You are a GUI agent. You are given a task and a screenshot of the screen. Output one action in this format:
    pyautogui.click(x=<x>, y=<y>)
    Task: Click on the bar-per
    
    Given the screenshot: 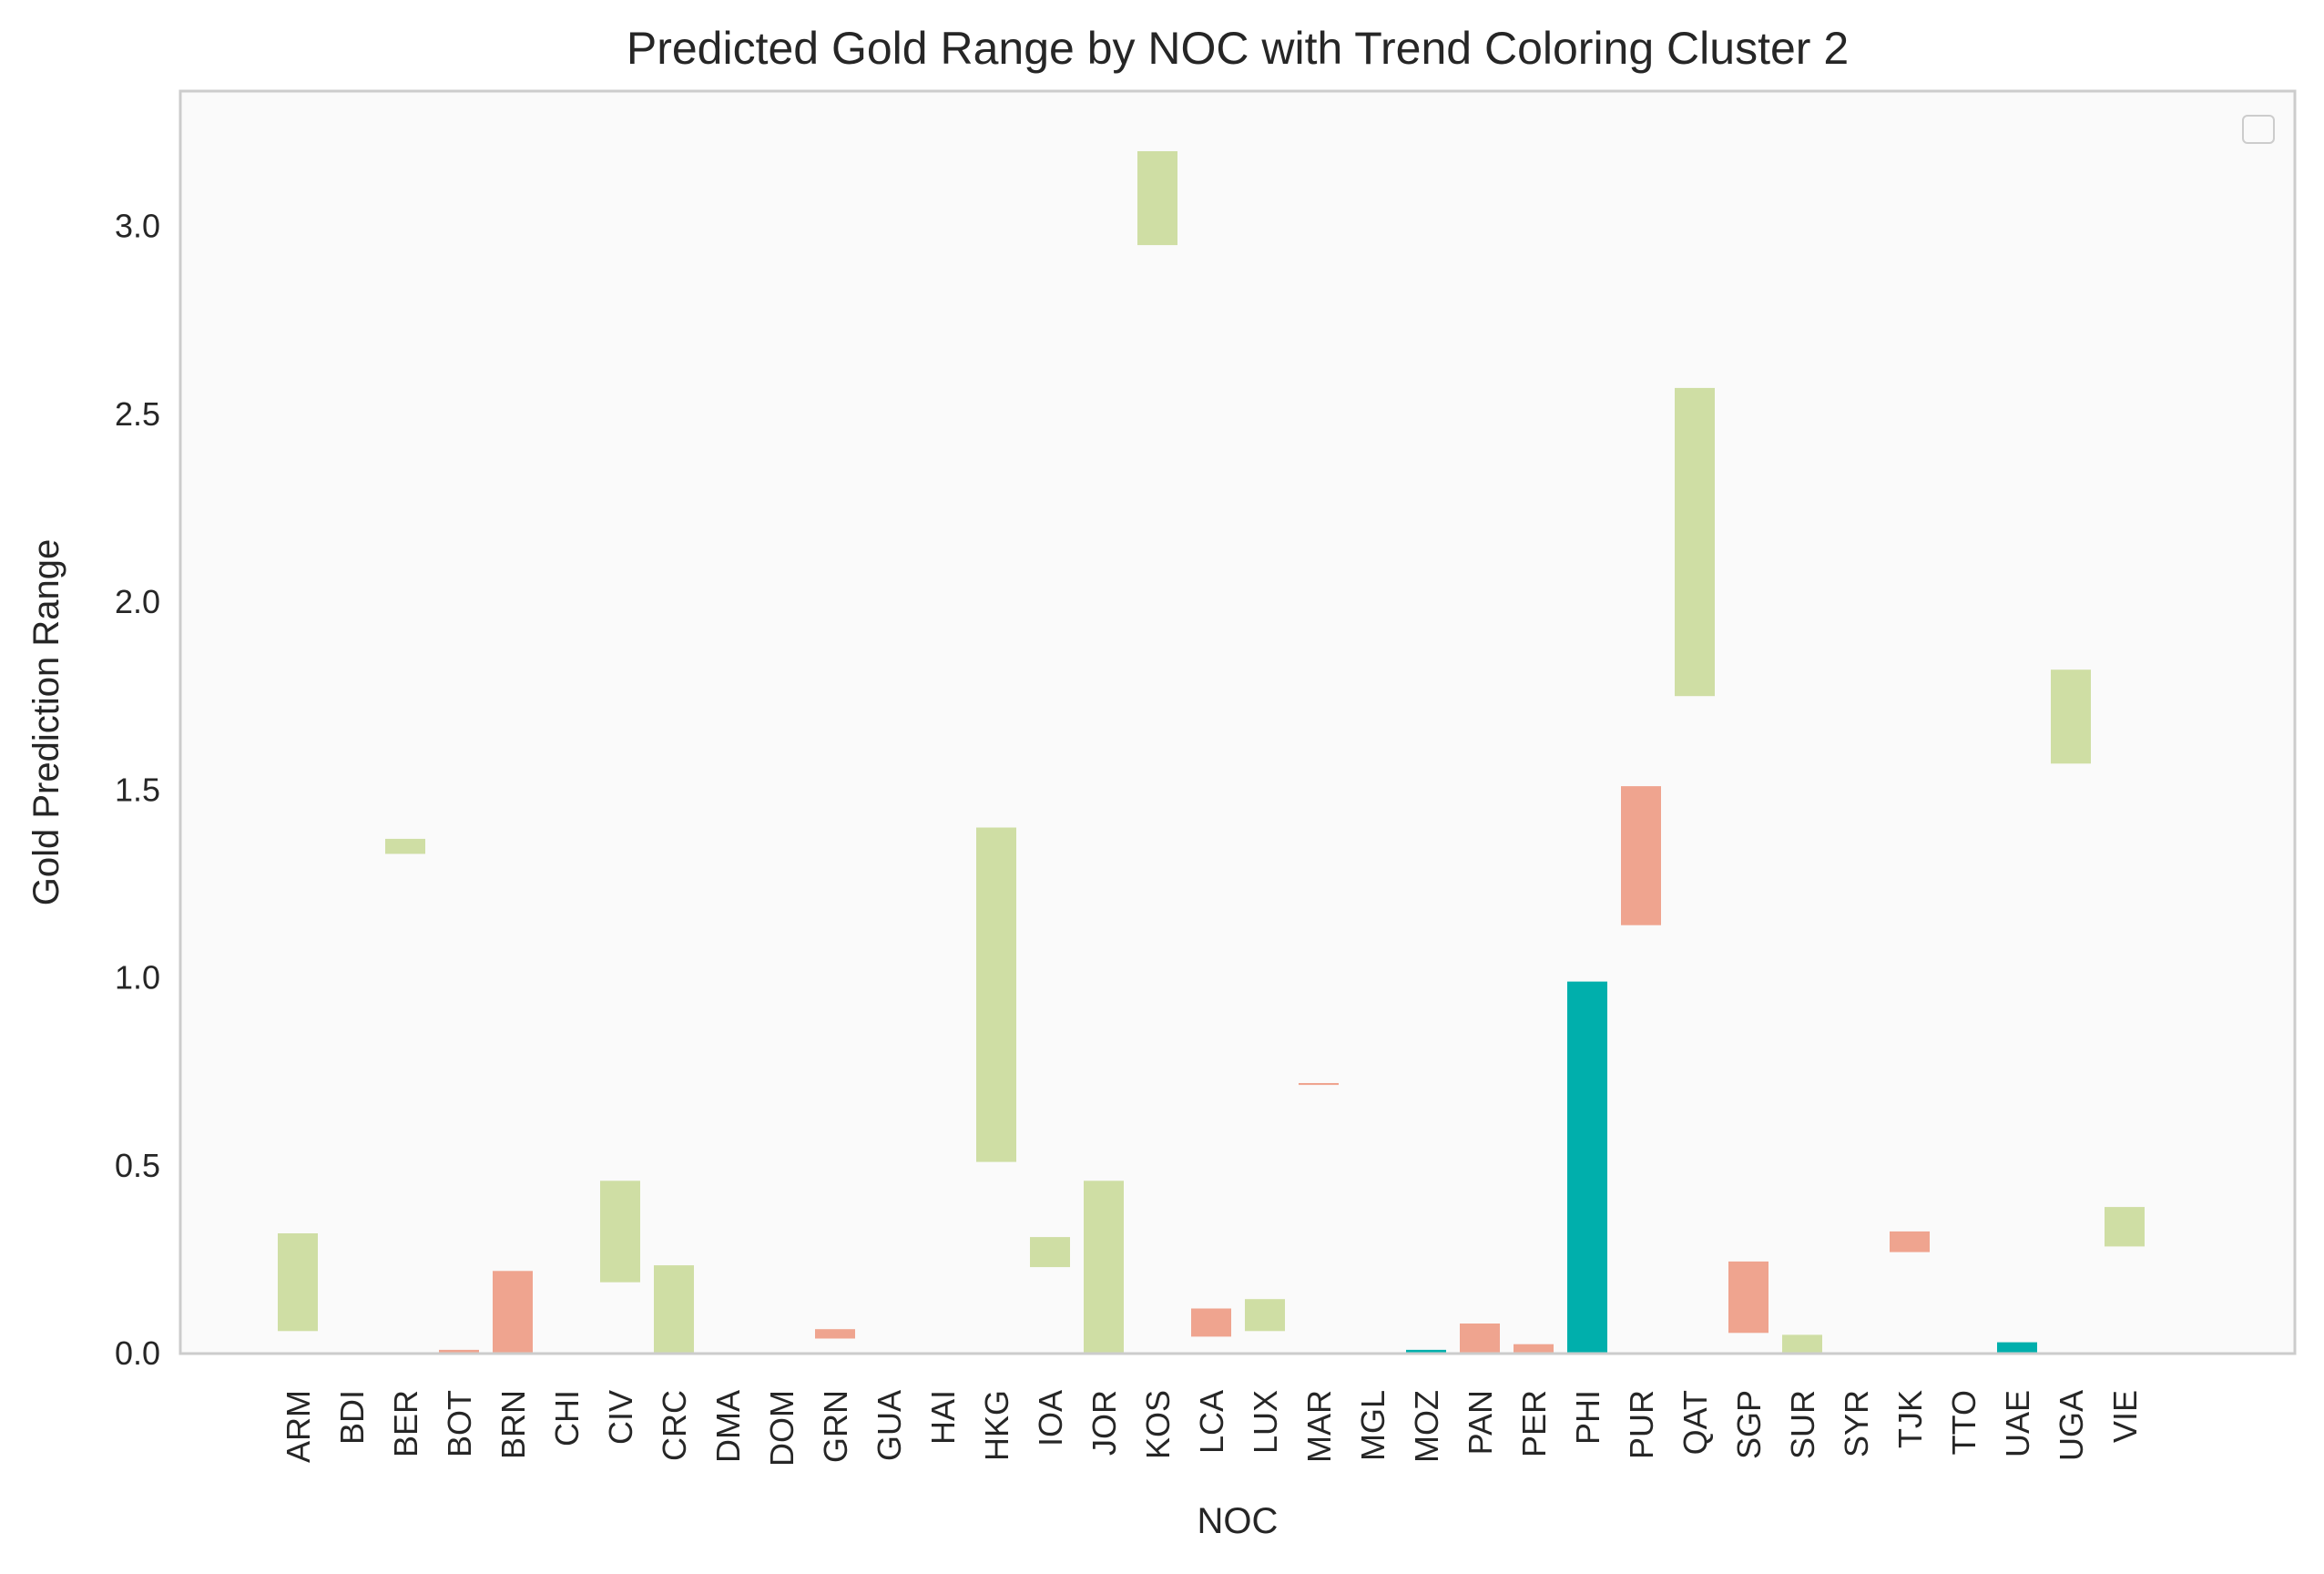 What is the action you would take?
    pyautogui.click(x=1534, y=1349)
    